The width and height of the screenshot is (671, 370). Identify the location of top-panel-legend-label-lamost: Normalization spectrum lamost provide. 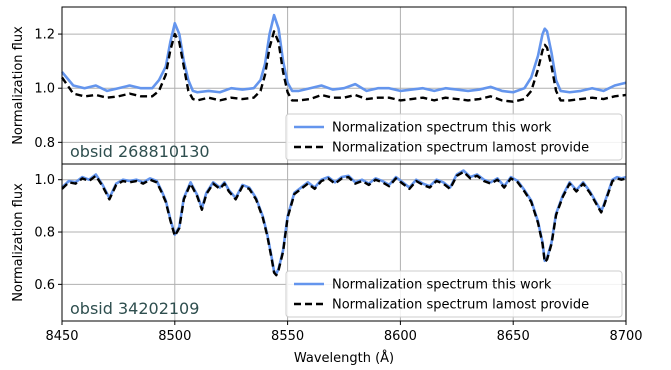
(460, 148).